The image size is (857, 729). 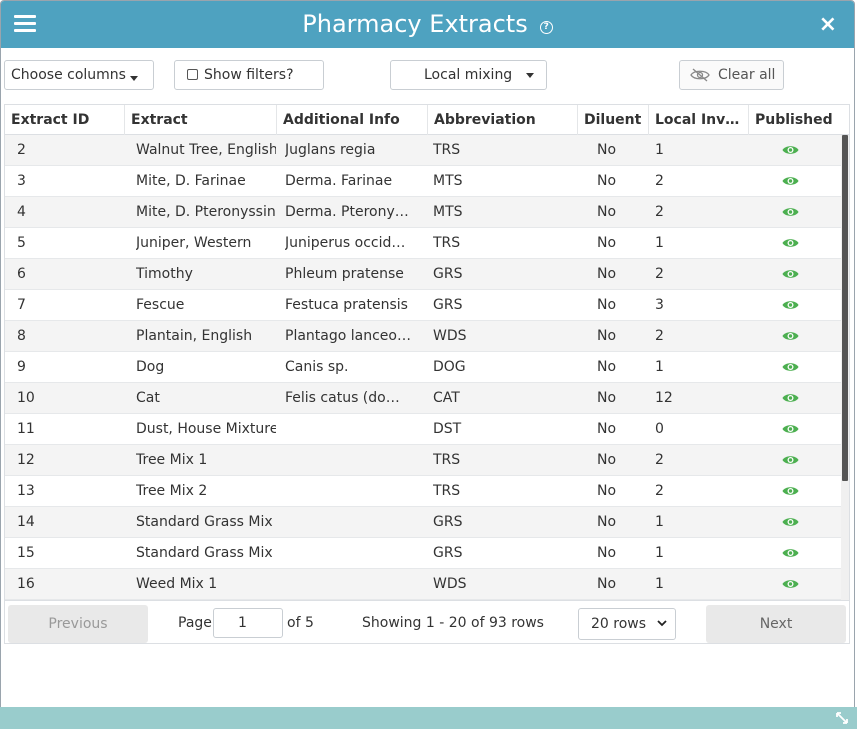 What do you see at coordinates (177, 584) in the screenshot?
I see `cell-extract: Weed Mix 1` at bounding box center [177, 584].